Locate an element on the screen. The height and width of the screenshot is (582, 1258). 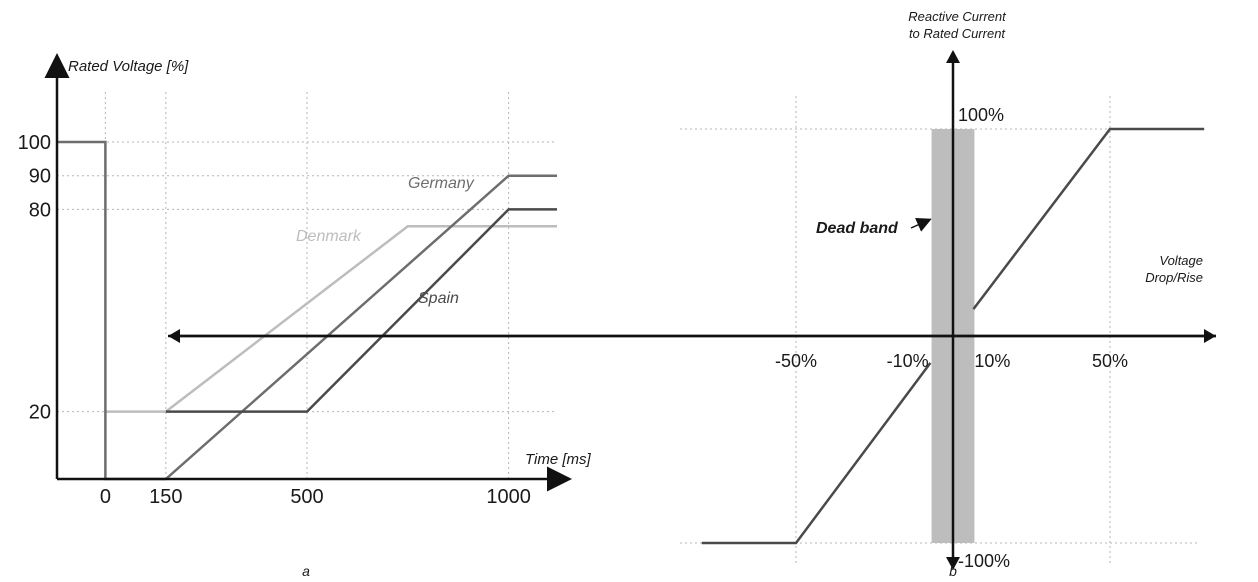
series-line-spain is located at coordinates (361, 310).